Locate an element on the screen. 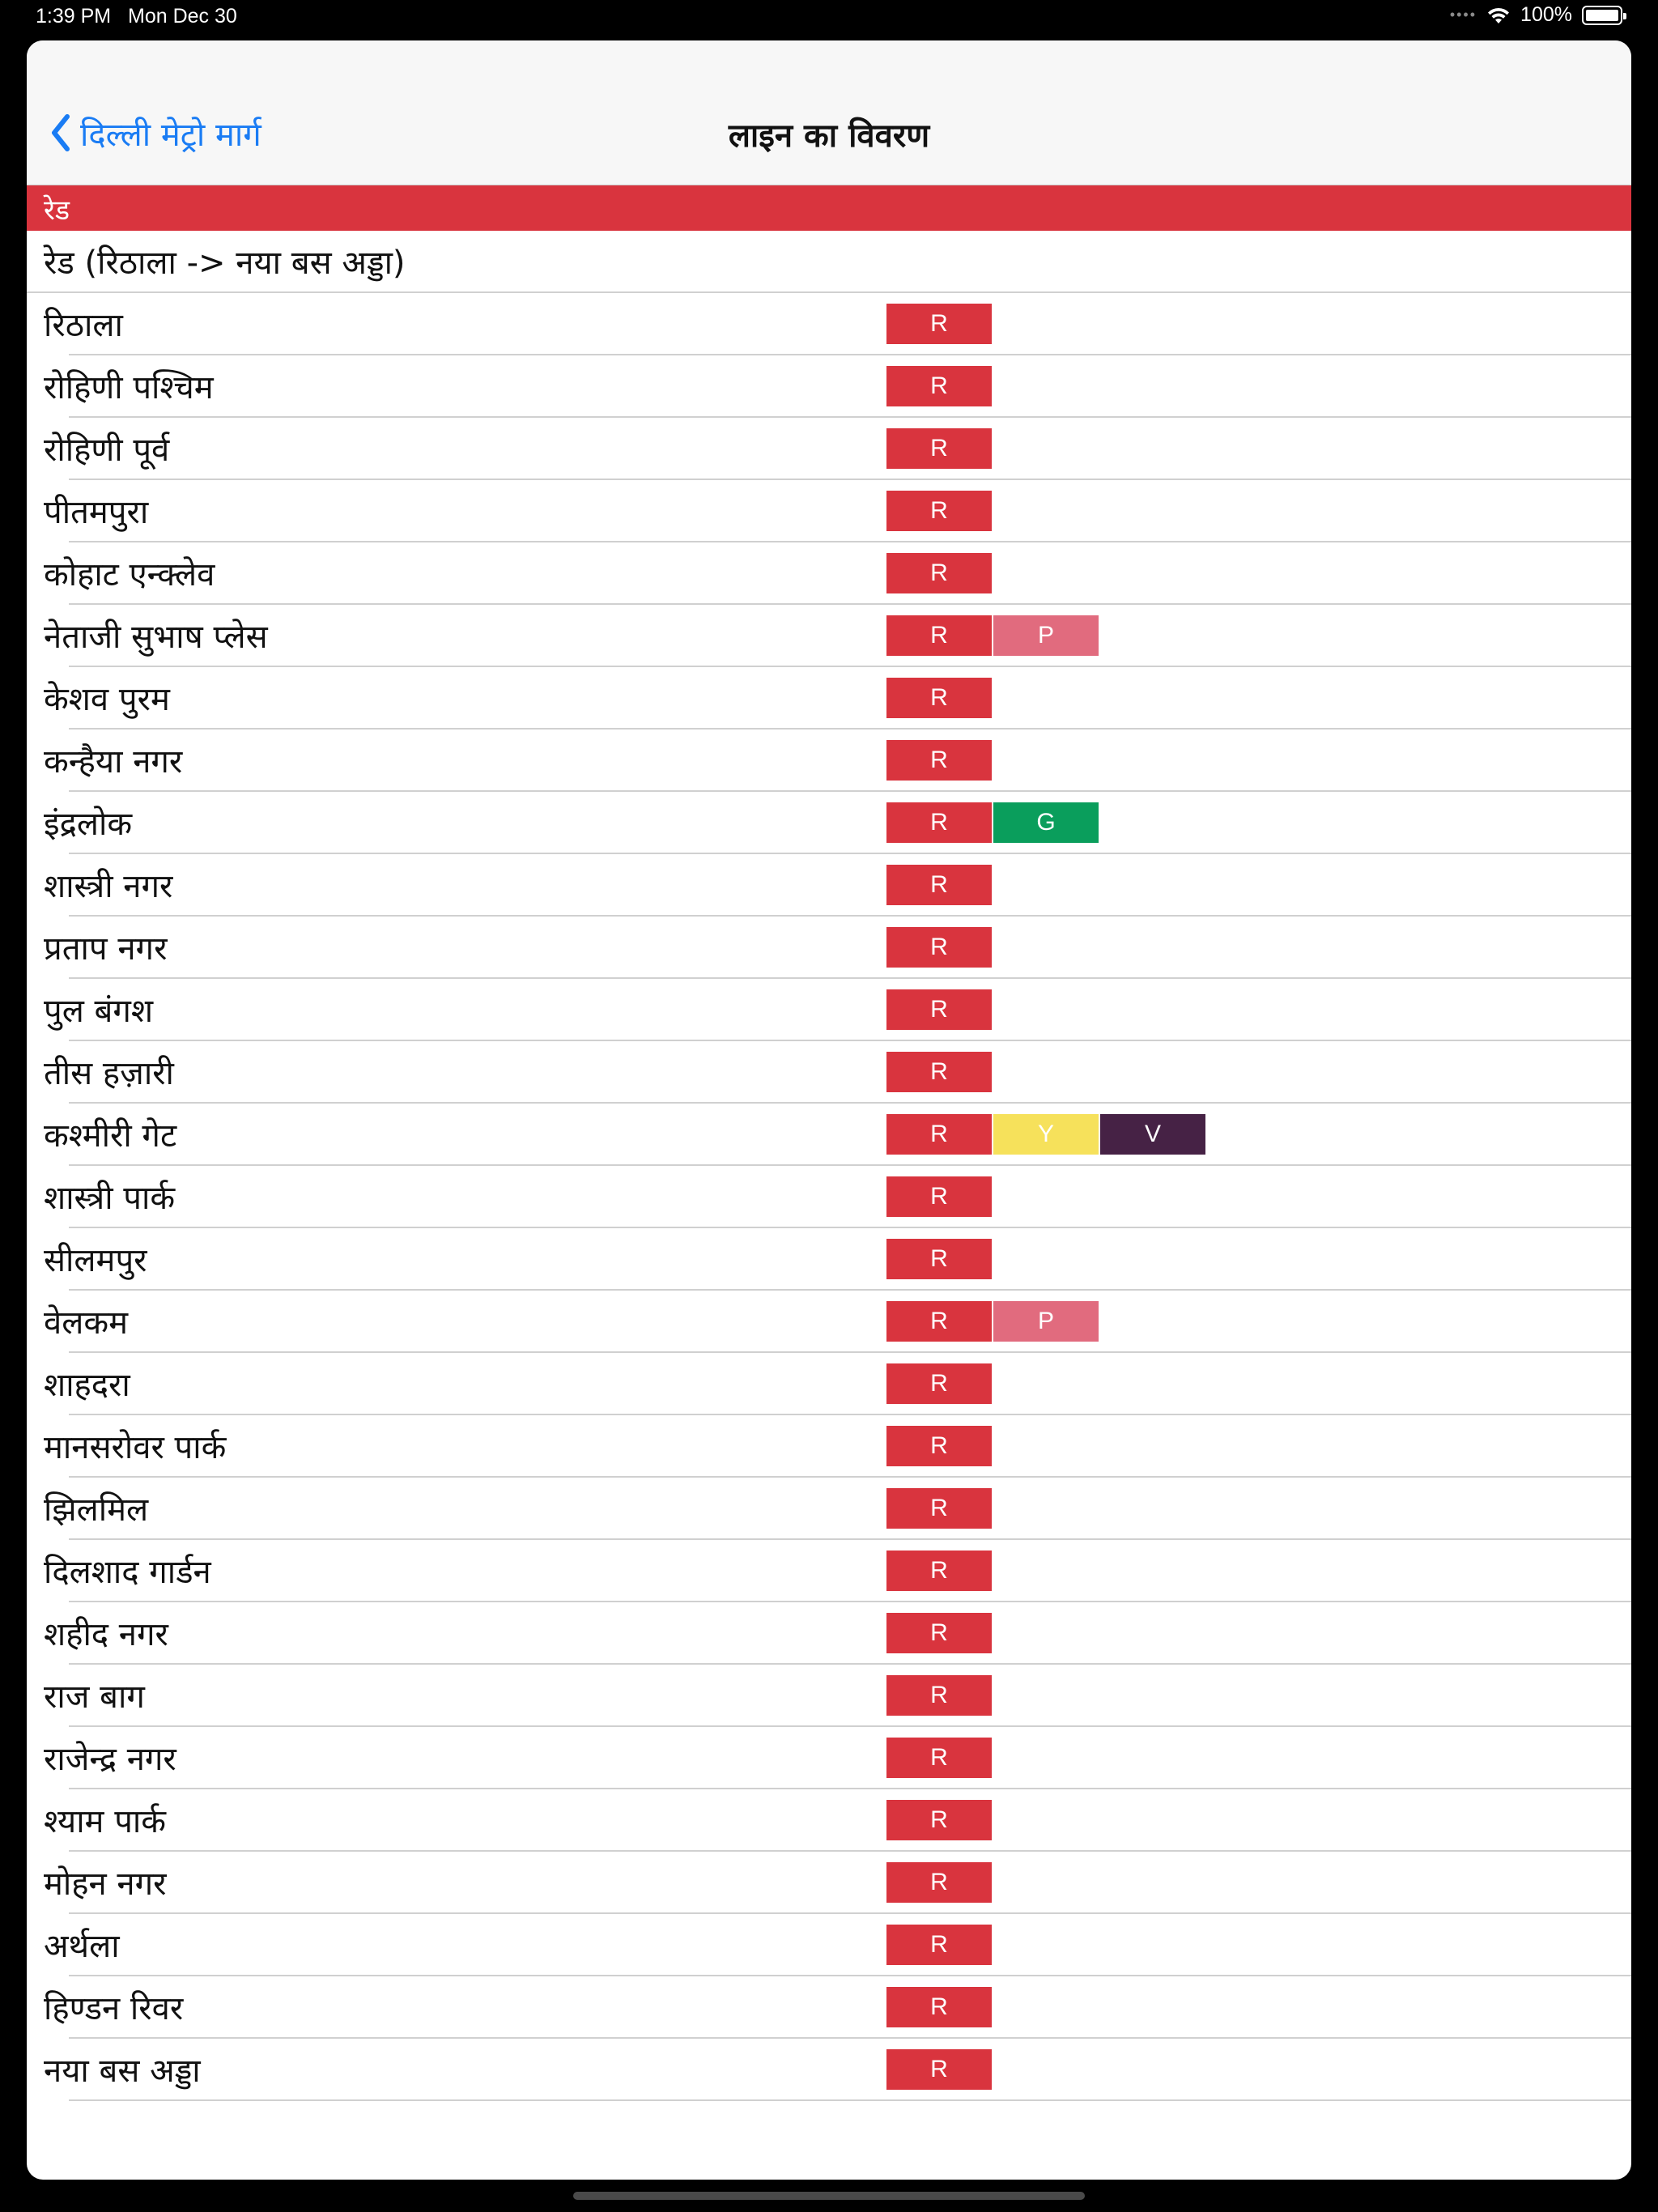 This screenshot has width=1658, height=2212. back-button: दिल्ली मेट्रो मार्ग is located at coordinates (155, 133).